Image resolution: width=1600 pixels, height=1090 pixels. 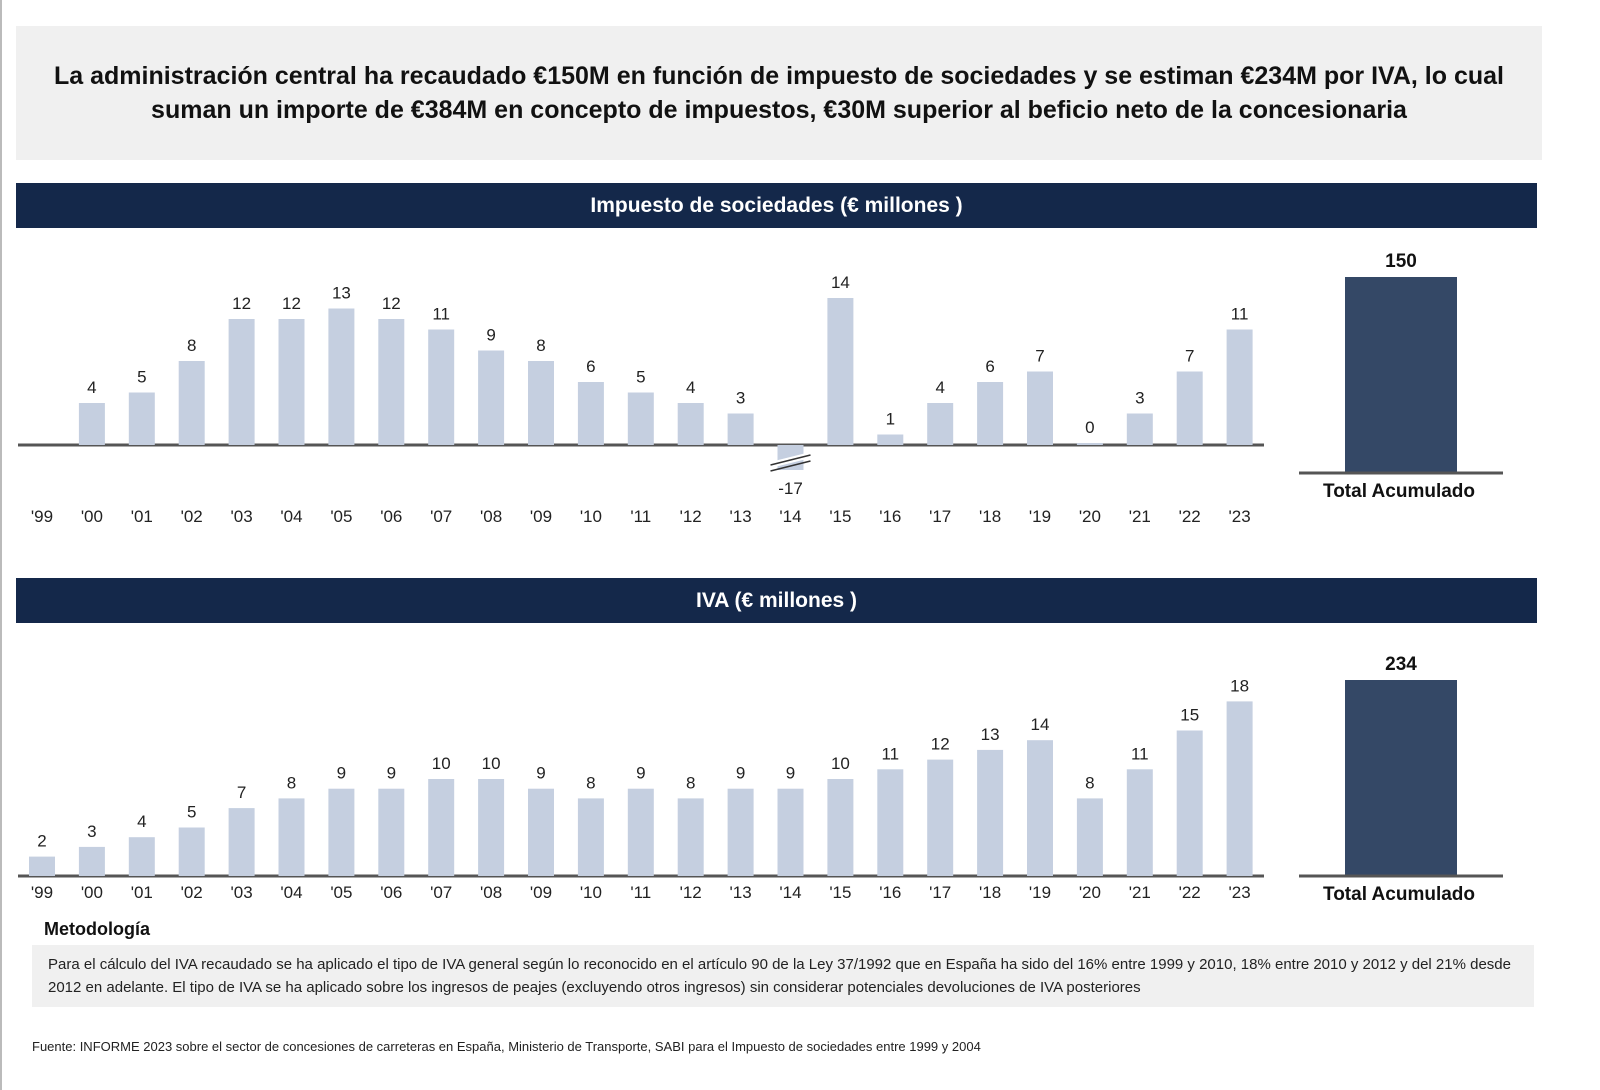 What do you see at coordinates (890, 419) in the screenshot?
I see `data-label: 1` at bounding box center [890, 419].